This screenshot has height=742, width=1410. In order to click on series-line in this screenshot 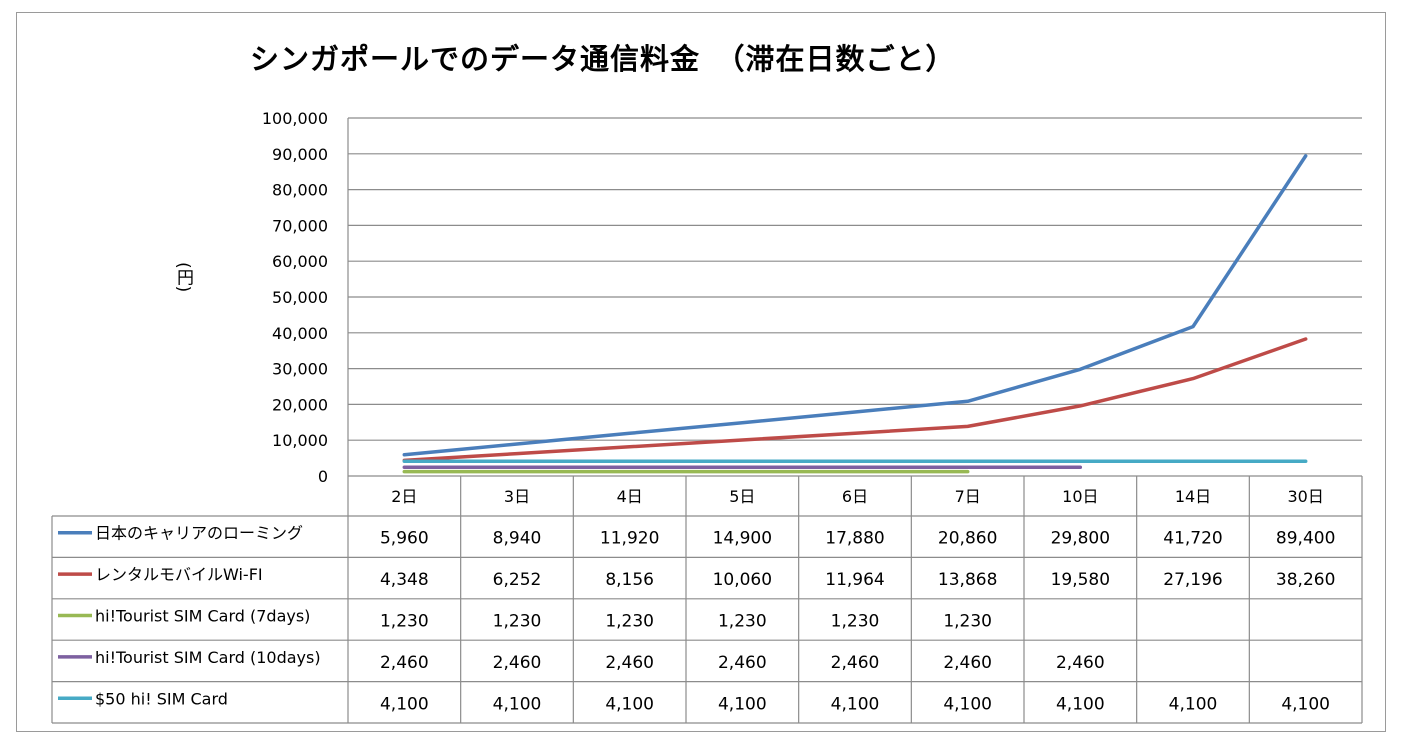, I will do `click(855, 400)`.